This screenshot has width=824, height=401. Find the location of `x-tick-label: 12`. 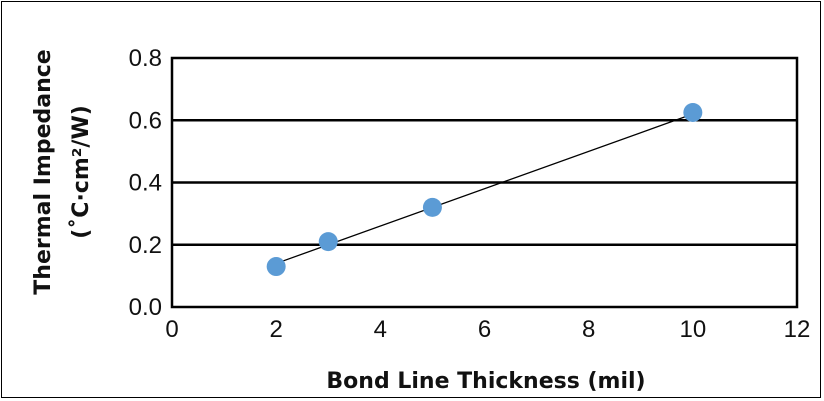

x-tick-label: 12 is located at coordinates (797, 329).